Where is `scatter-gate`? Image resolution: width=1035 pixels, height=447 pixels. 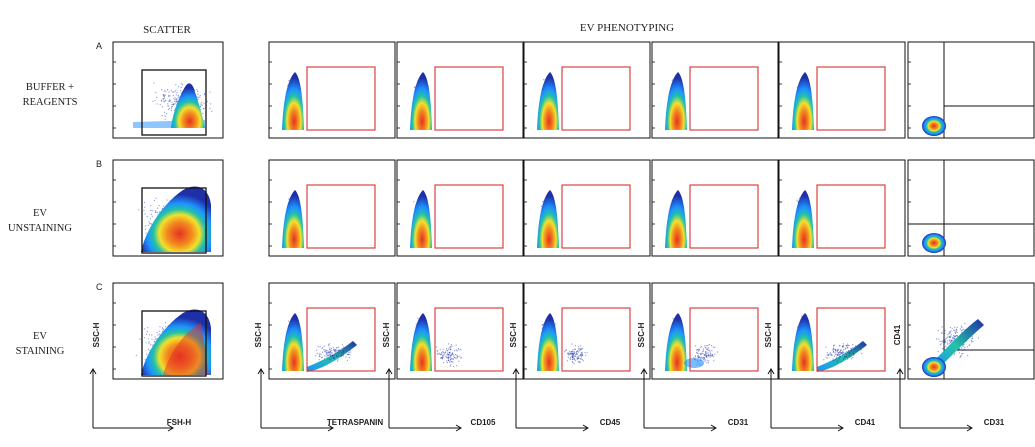
scatter-gate is located at coordinates (174, 220).